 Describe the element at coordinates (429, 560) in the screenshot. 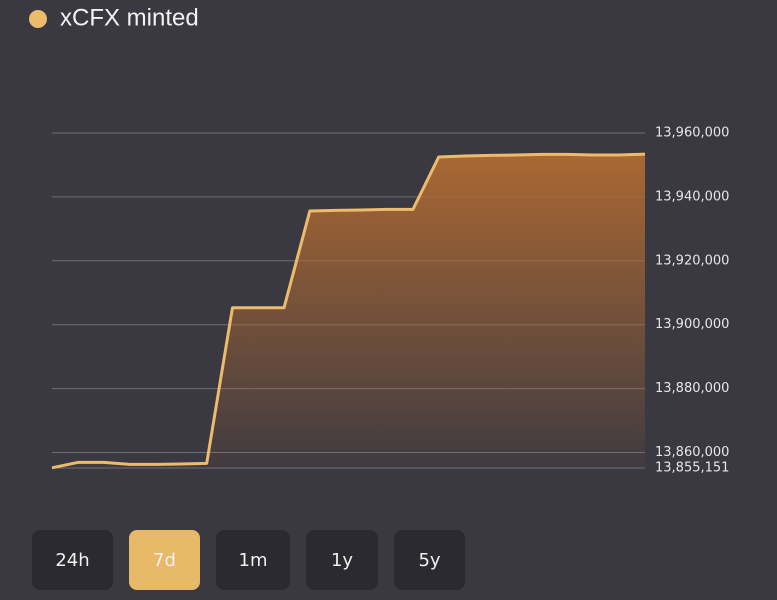

I see `range-button: 5y` at that location.